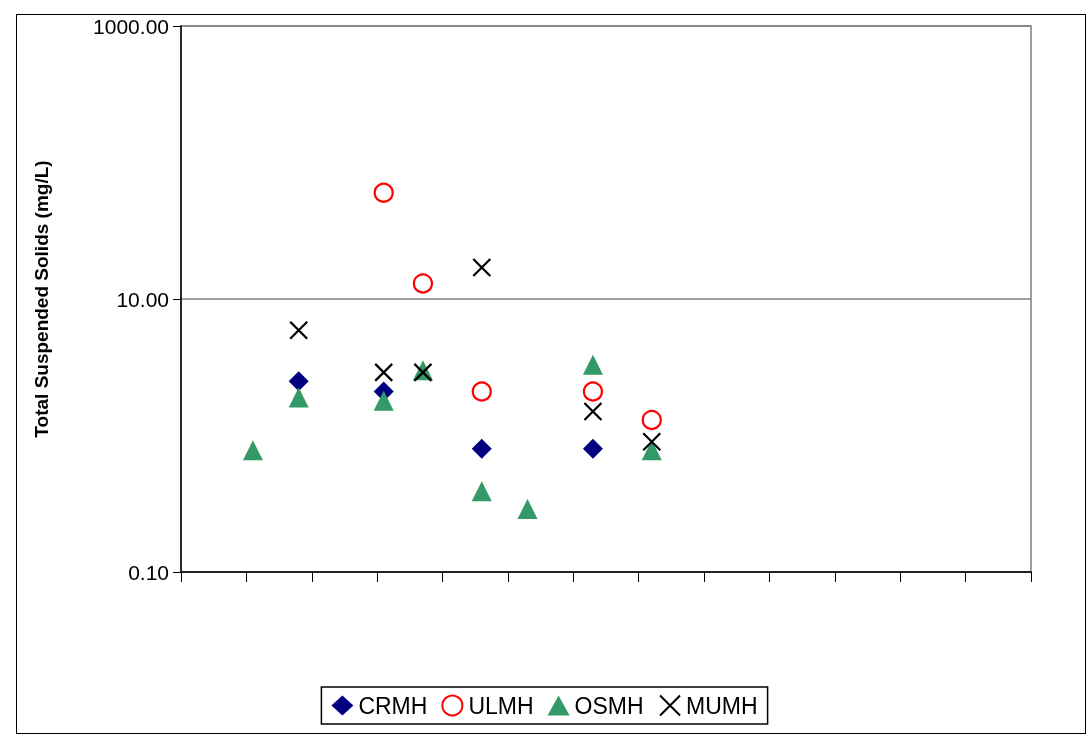  What do you see at coordinates (148, 572) in the screenshot?
I see `y-tick-label: 0.10` at bounding box center [148, 572].